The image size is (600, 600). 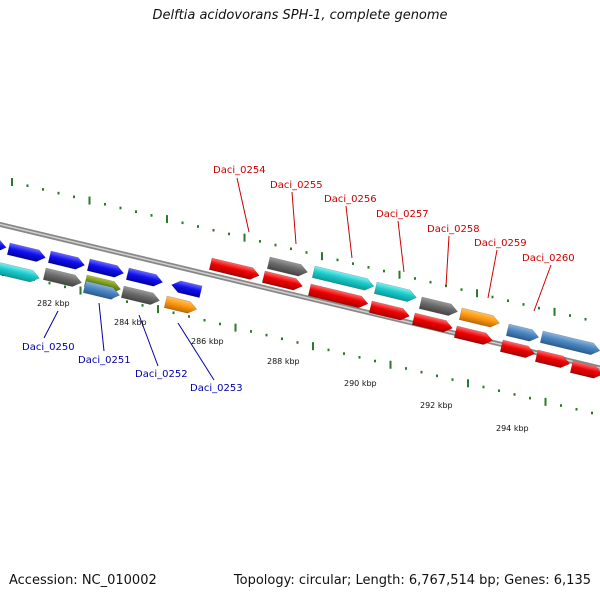 I want to click on gene-label-daci-0254: Daci_0254, so click(x=239, y=170).